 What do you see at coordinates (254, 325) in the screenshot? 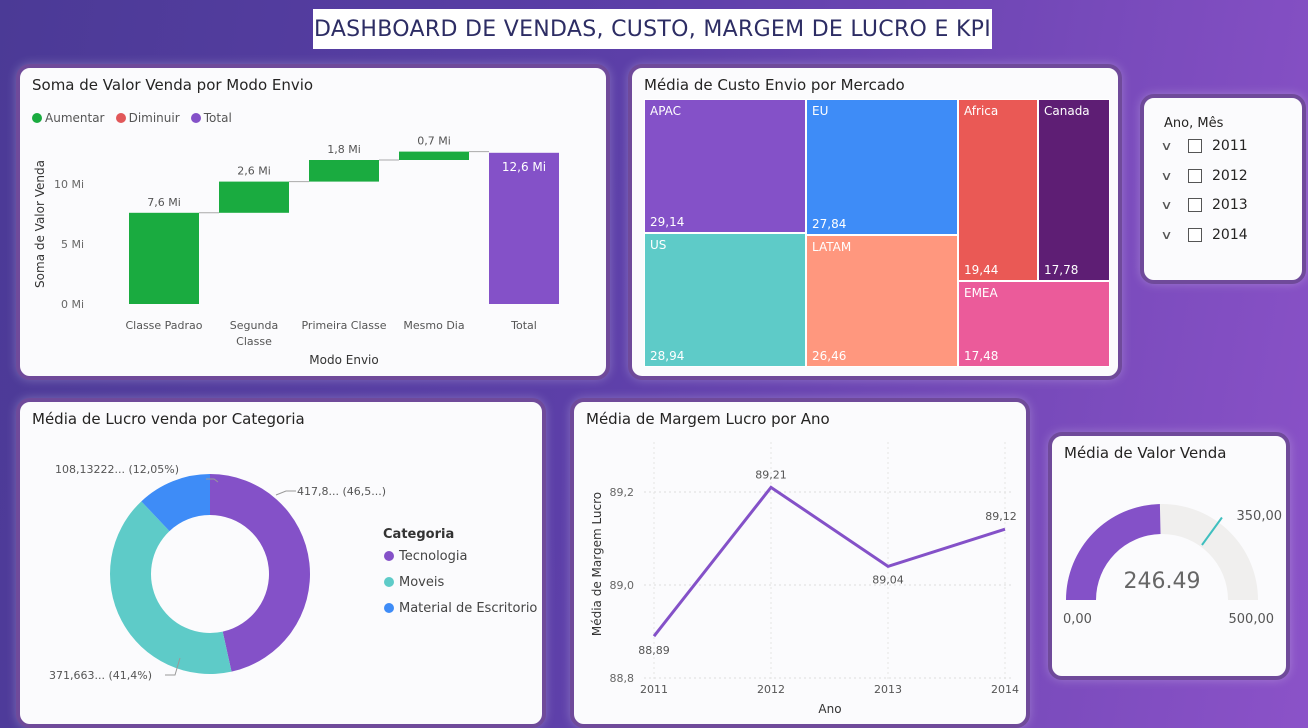
I see `x-tick-label: Segunda` at bounding box center [254, 325].